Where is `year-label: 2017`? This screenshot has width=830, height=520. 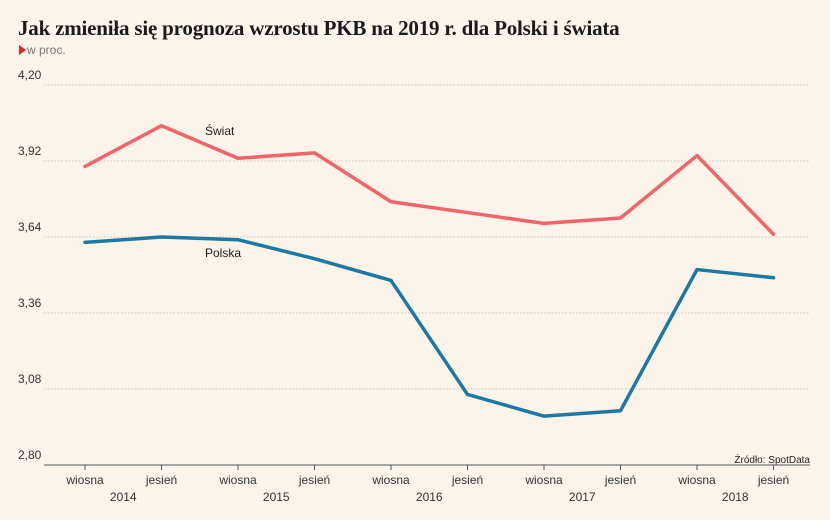
year-label: 2017 is located at coordinates (582, 497).